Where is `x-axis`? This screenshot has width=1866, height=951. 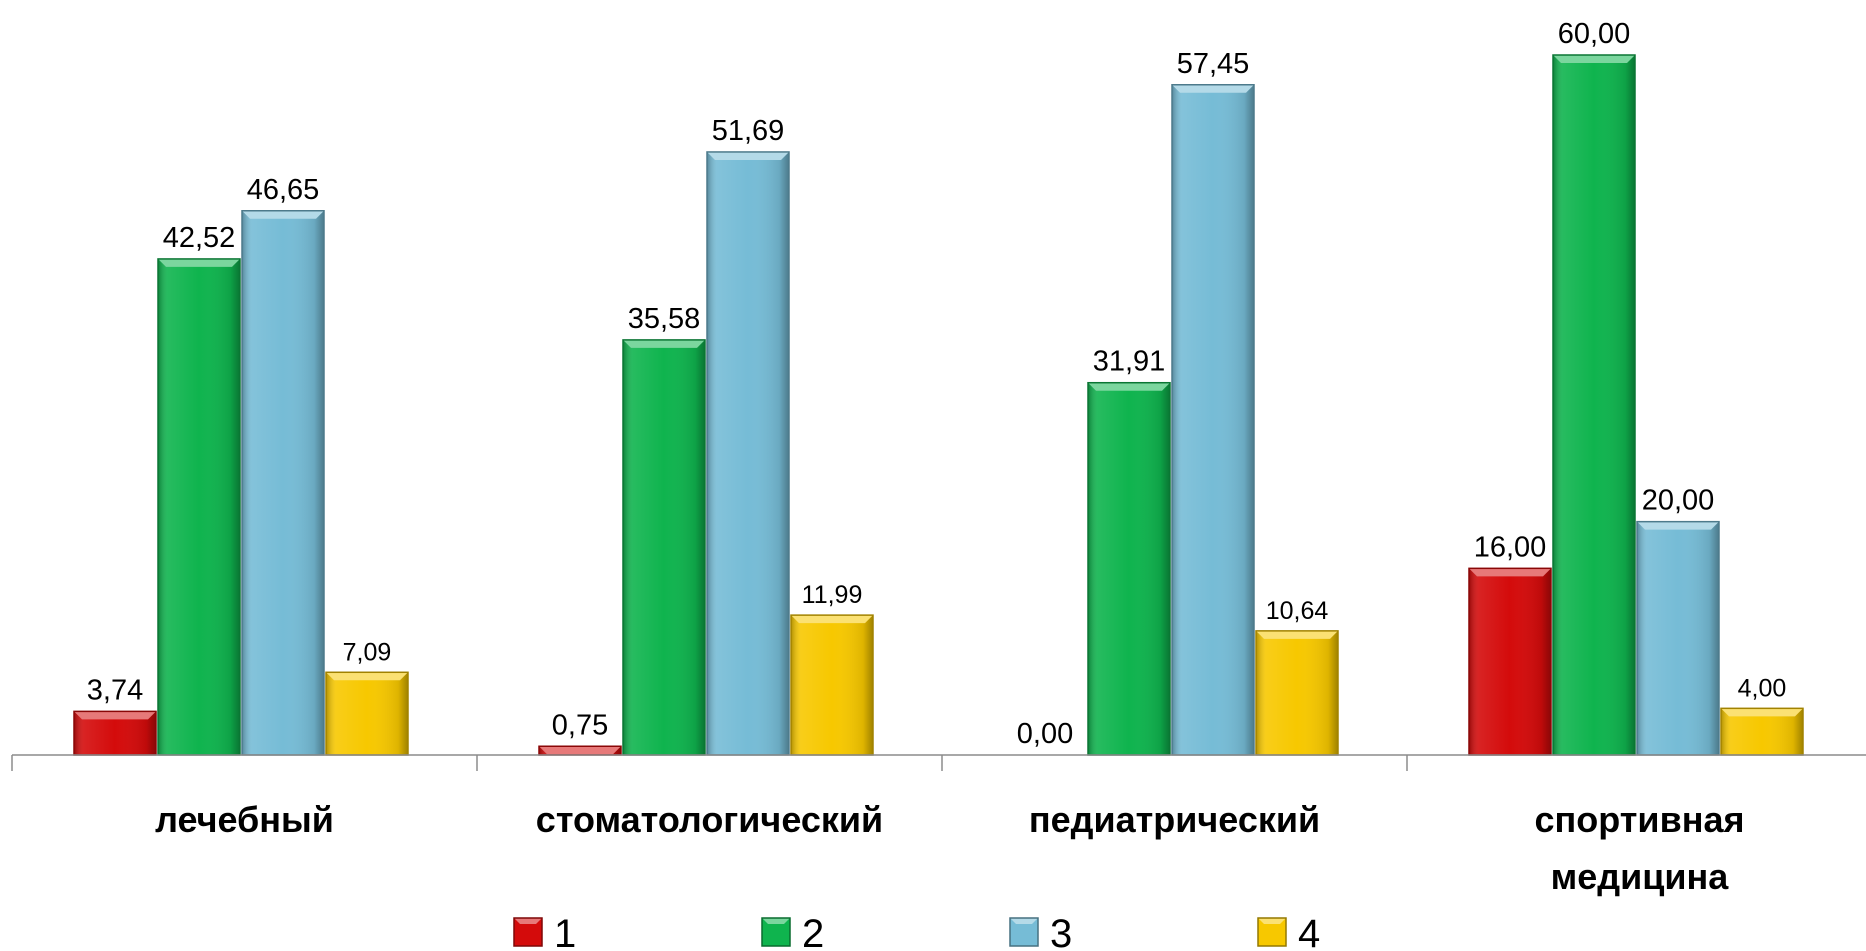
x-axis is located at coordinates (938, 762).